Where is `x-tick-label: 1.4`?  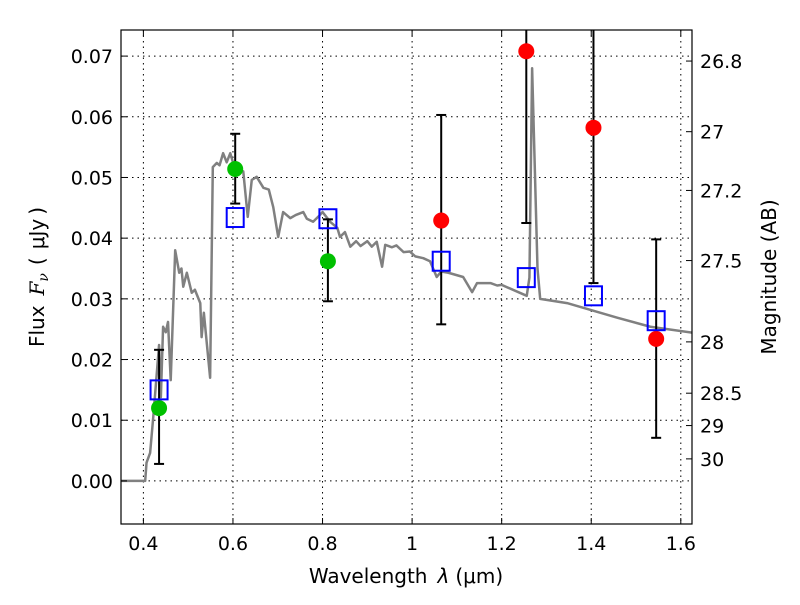
x-tick-label: 1.4 is located at coordinates (591, 544).